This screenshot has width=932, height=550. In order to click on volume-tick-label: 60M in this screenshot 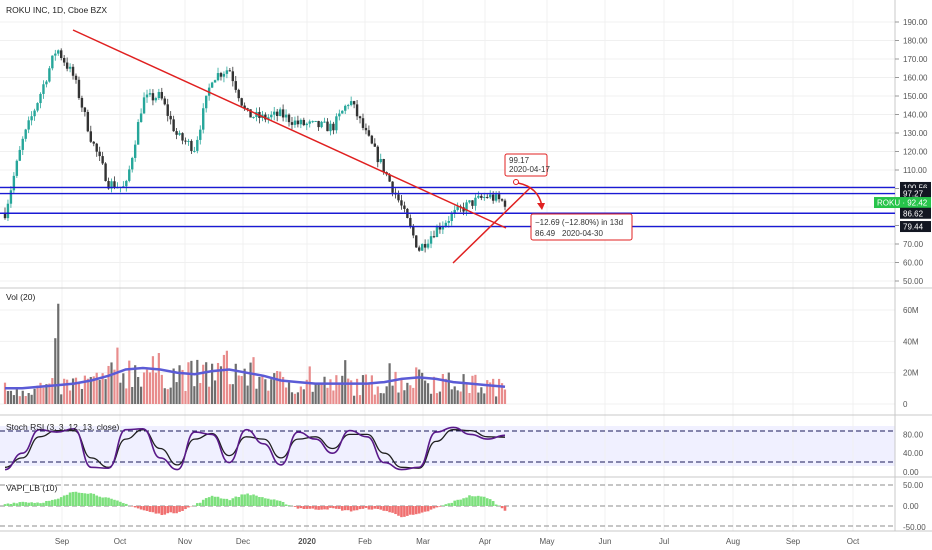, I will do `click(911, 310)`.